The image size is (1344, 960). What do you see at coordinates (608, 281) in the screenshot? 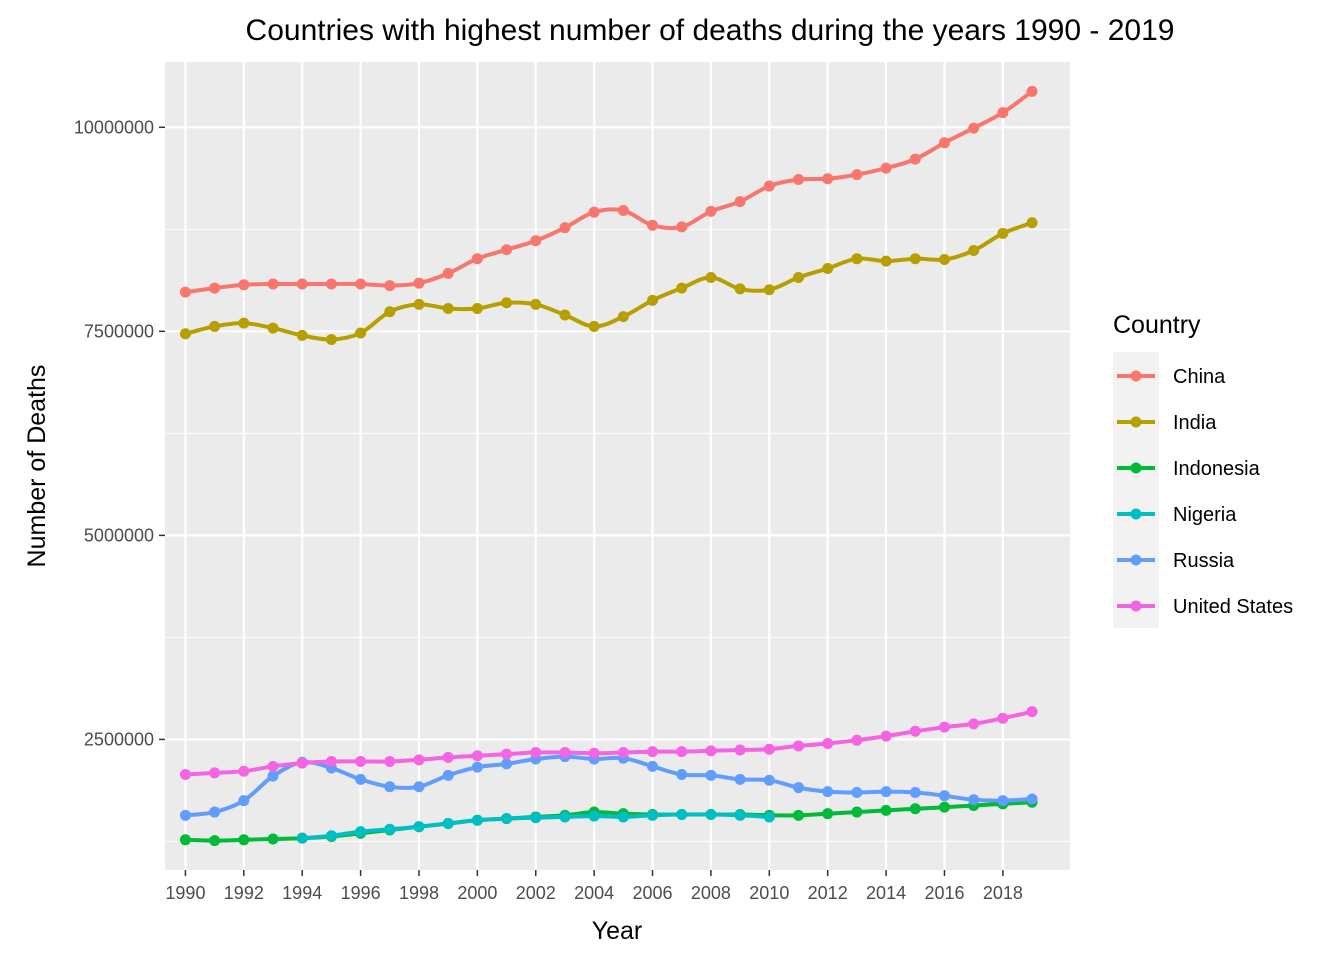
I see `series-india` at bounding box center [608, 281].